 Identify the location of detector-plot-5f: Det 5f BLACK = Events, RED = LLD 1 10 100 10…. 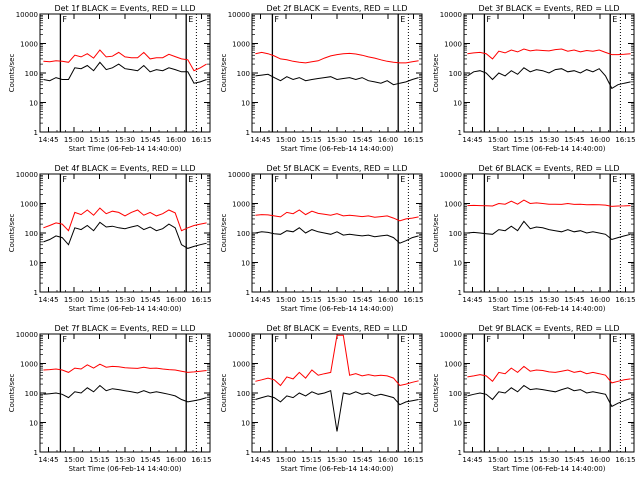
(322, 238).